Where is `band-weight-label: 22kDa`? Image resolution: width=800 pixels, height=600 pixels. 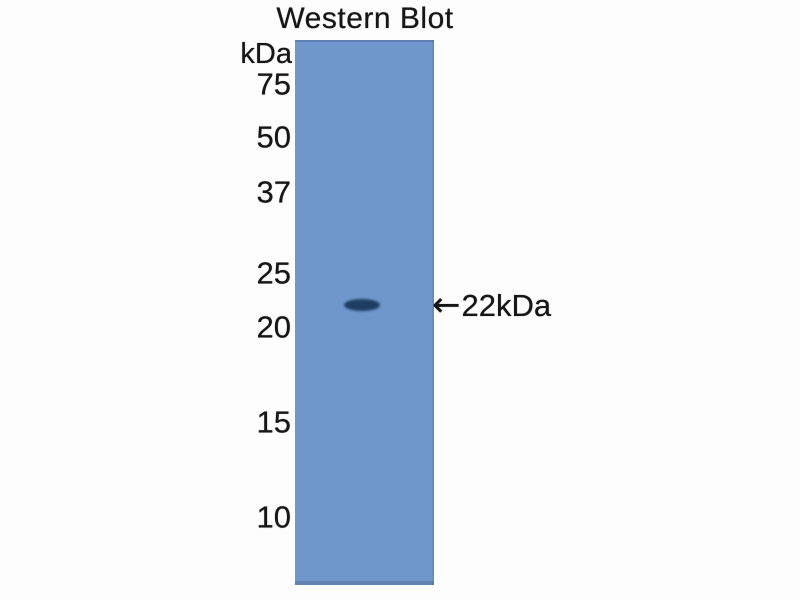 band-weight-label: 22kDa is located at coordinates (506, 305).